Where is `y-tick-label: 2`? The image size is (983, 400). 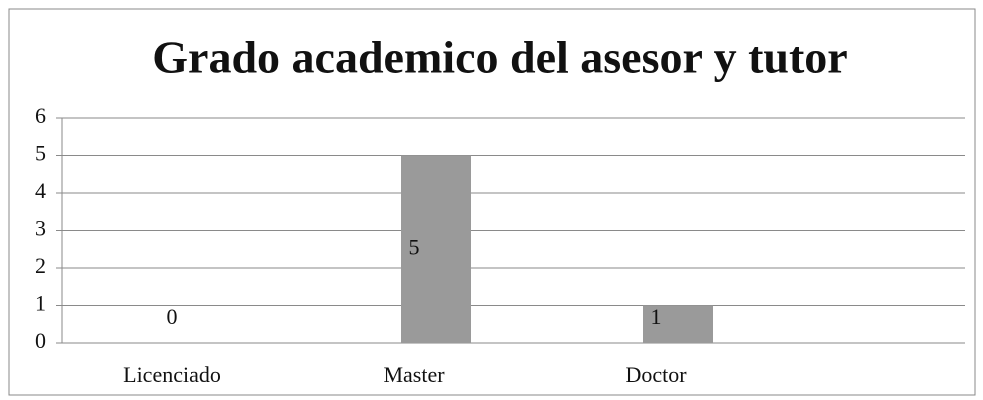 y-tick-label: 2 is located at coordinates (40, 265).